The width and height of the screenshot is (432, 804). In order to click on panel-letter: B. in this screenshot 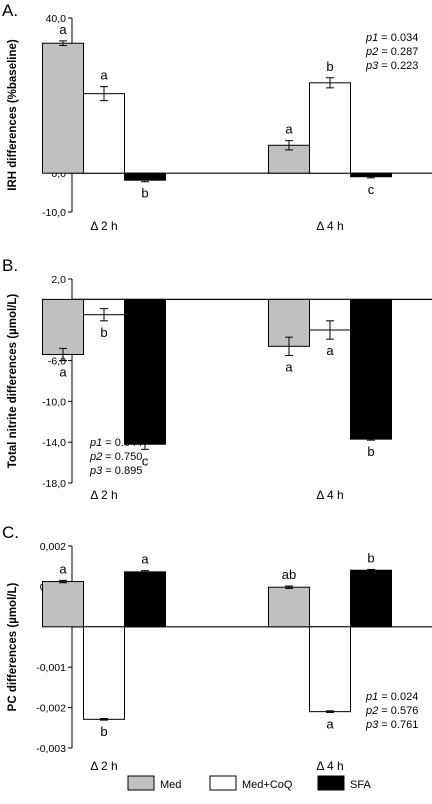, I will do `click(10, 265)`.